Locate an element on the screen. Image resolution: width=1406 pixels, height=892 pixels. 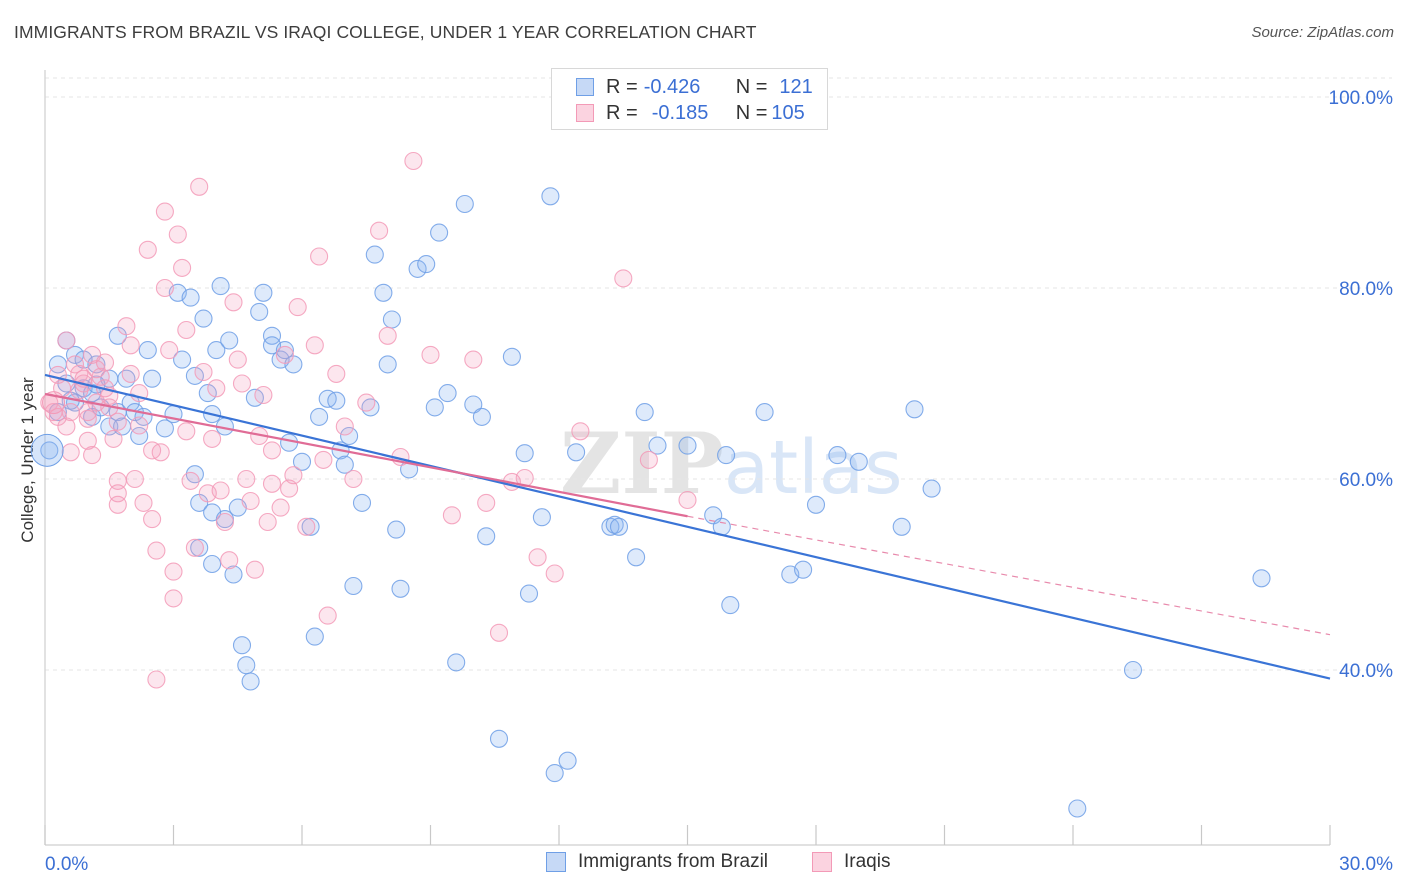
y-tick-label: 40.0% is located at coordinates (1366, 671).